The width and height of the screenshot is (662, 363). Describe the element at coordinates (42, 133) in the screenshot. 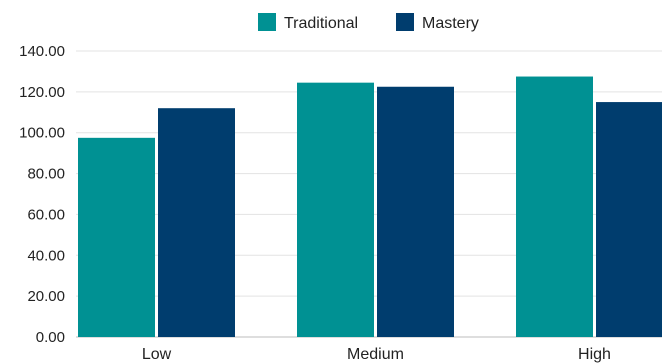

I see `y-tick-label: 100.00` at that location.